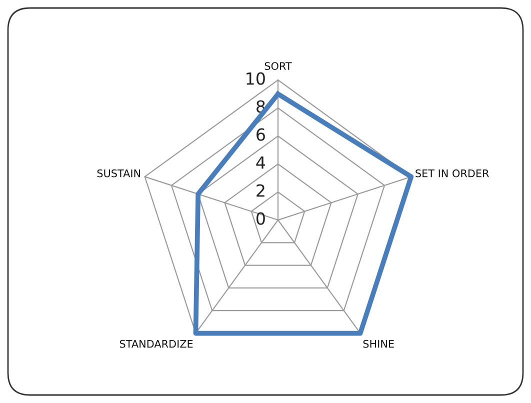 This screenshot has width=531, height=403. What do you see at coordinates (260, 218) in the screenshot?
I see `y-tick-label: 0` at bounding box center [260, 218].